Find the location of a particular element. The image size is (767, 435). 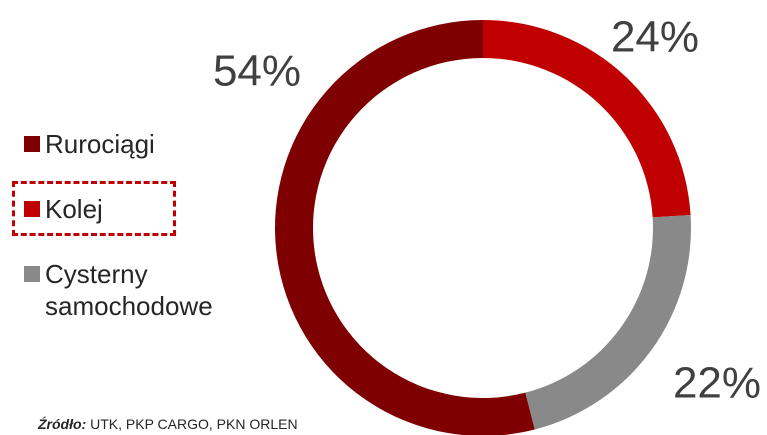

highlight-box is located at coordinates (94, 208).